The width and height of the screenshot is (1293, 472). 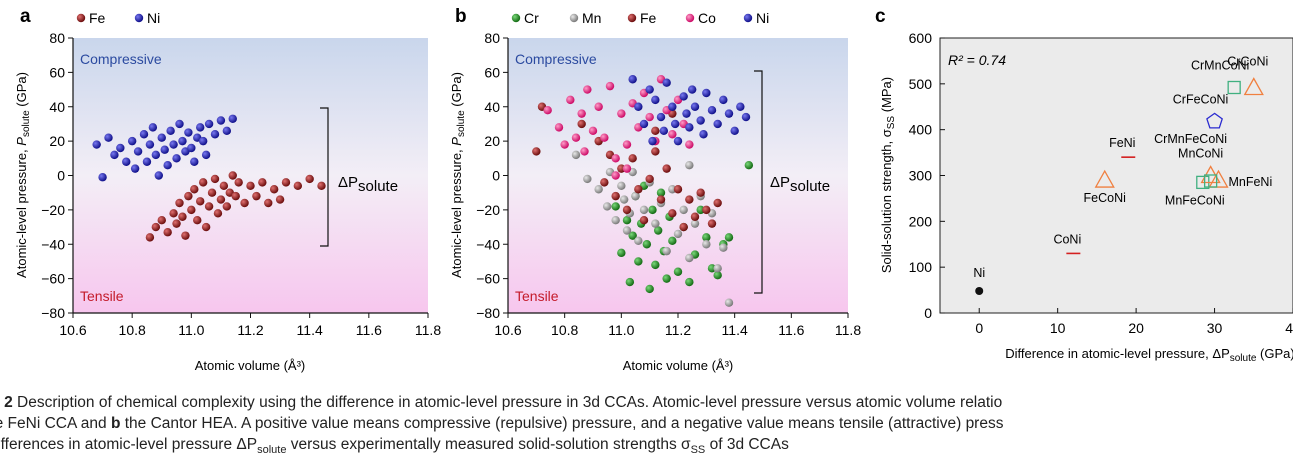 What do you see at coordinates (643, 191) in the screenshot?
I see `panel-b-points` at bounding box center [643, 191].